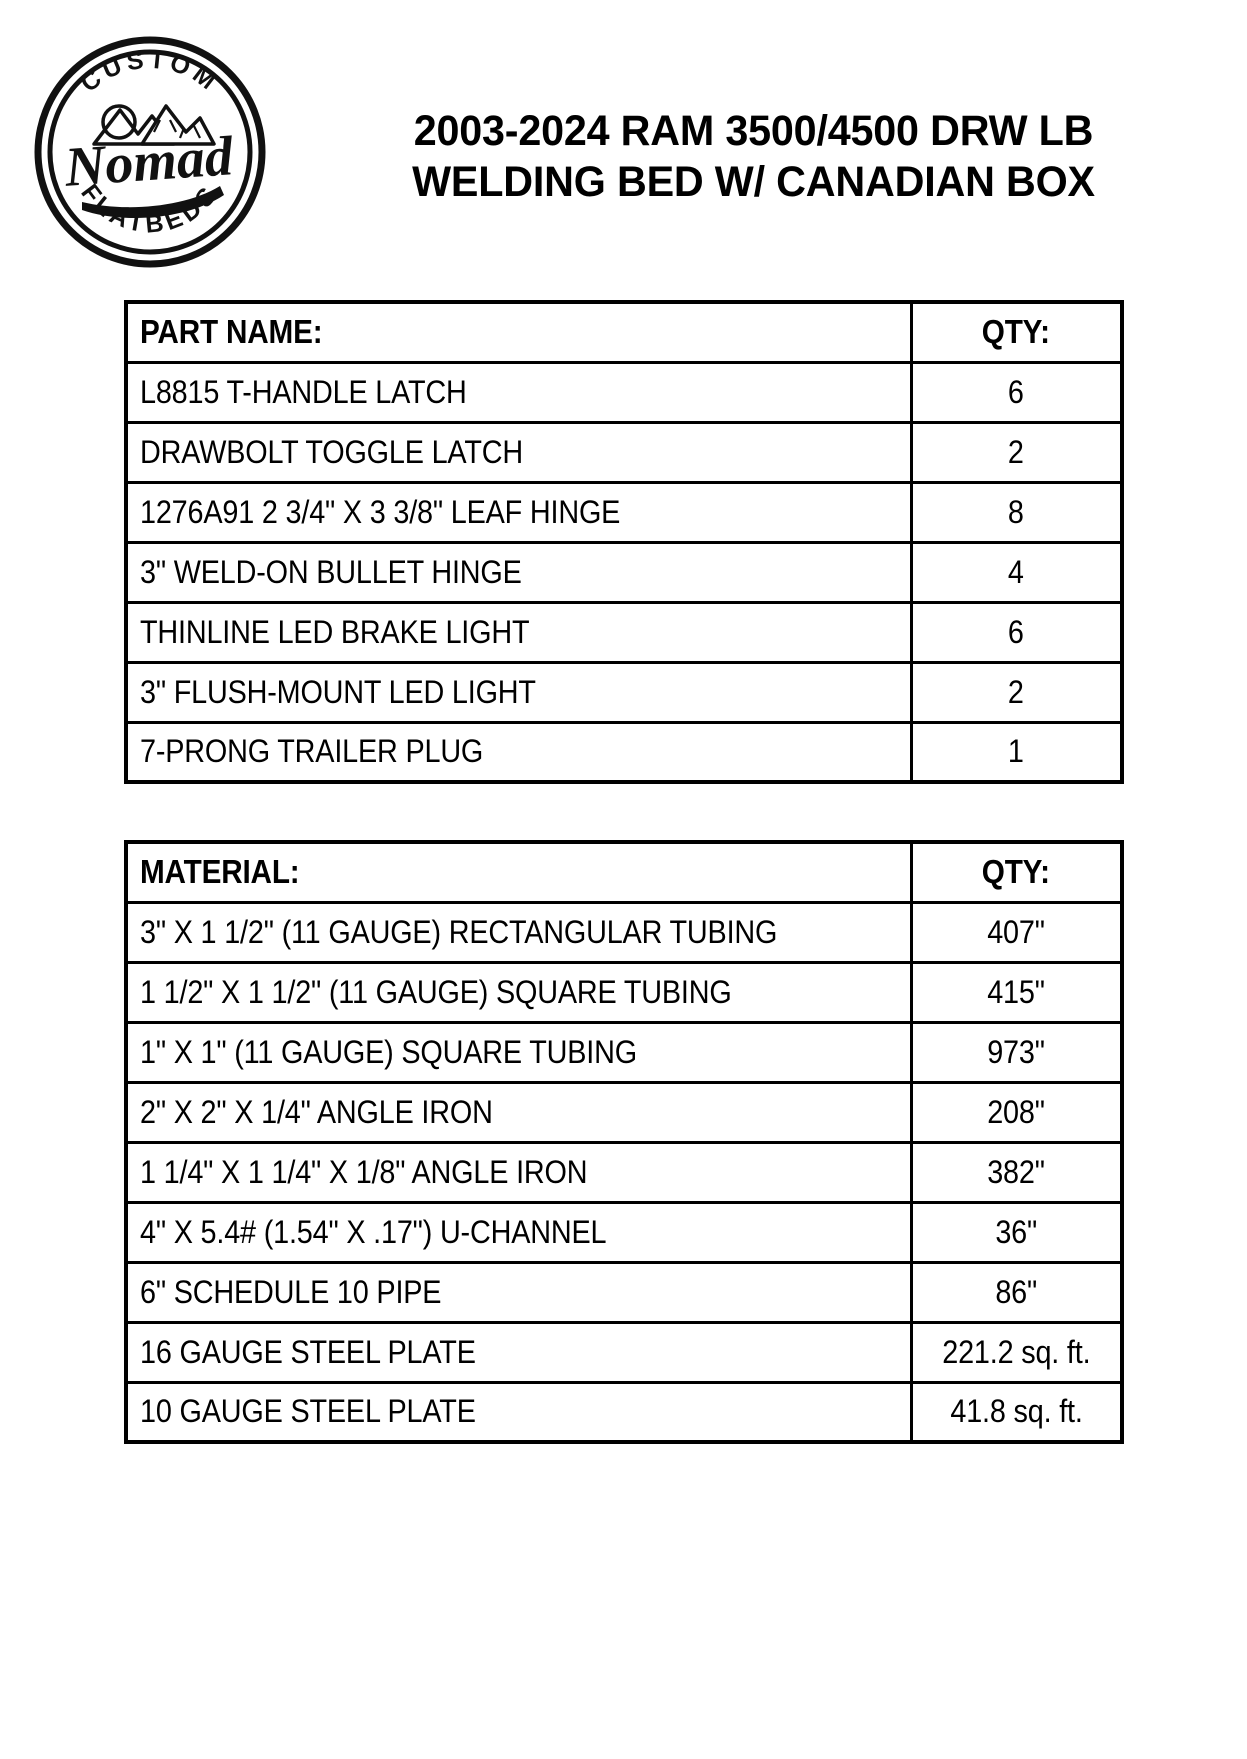 The width and height of the screenshot is (1247, 1759). What do you see at coordinates (518, 1232) in the screenshot?
I see `material-name-cell: 4" X 5.4# (1.54" X .17") U-CHANNEL` at bounding box center [518, 1232].